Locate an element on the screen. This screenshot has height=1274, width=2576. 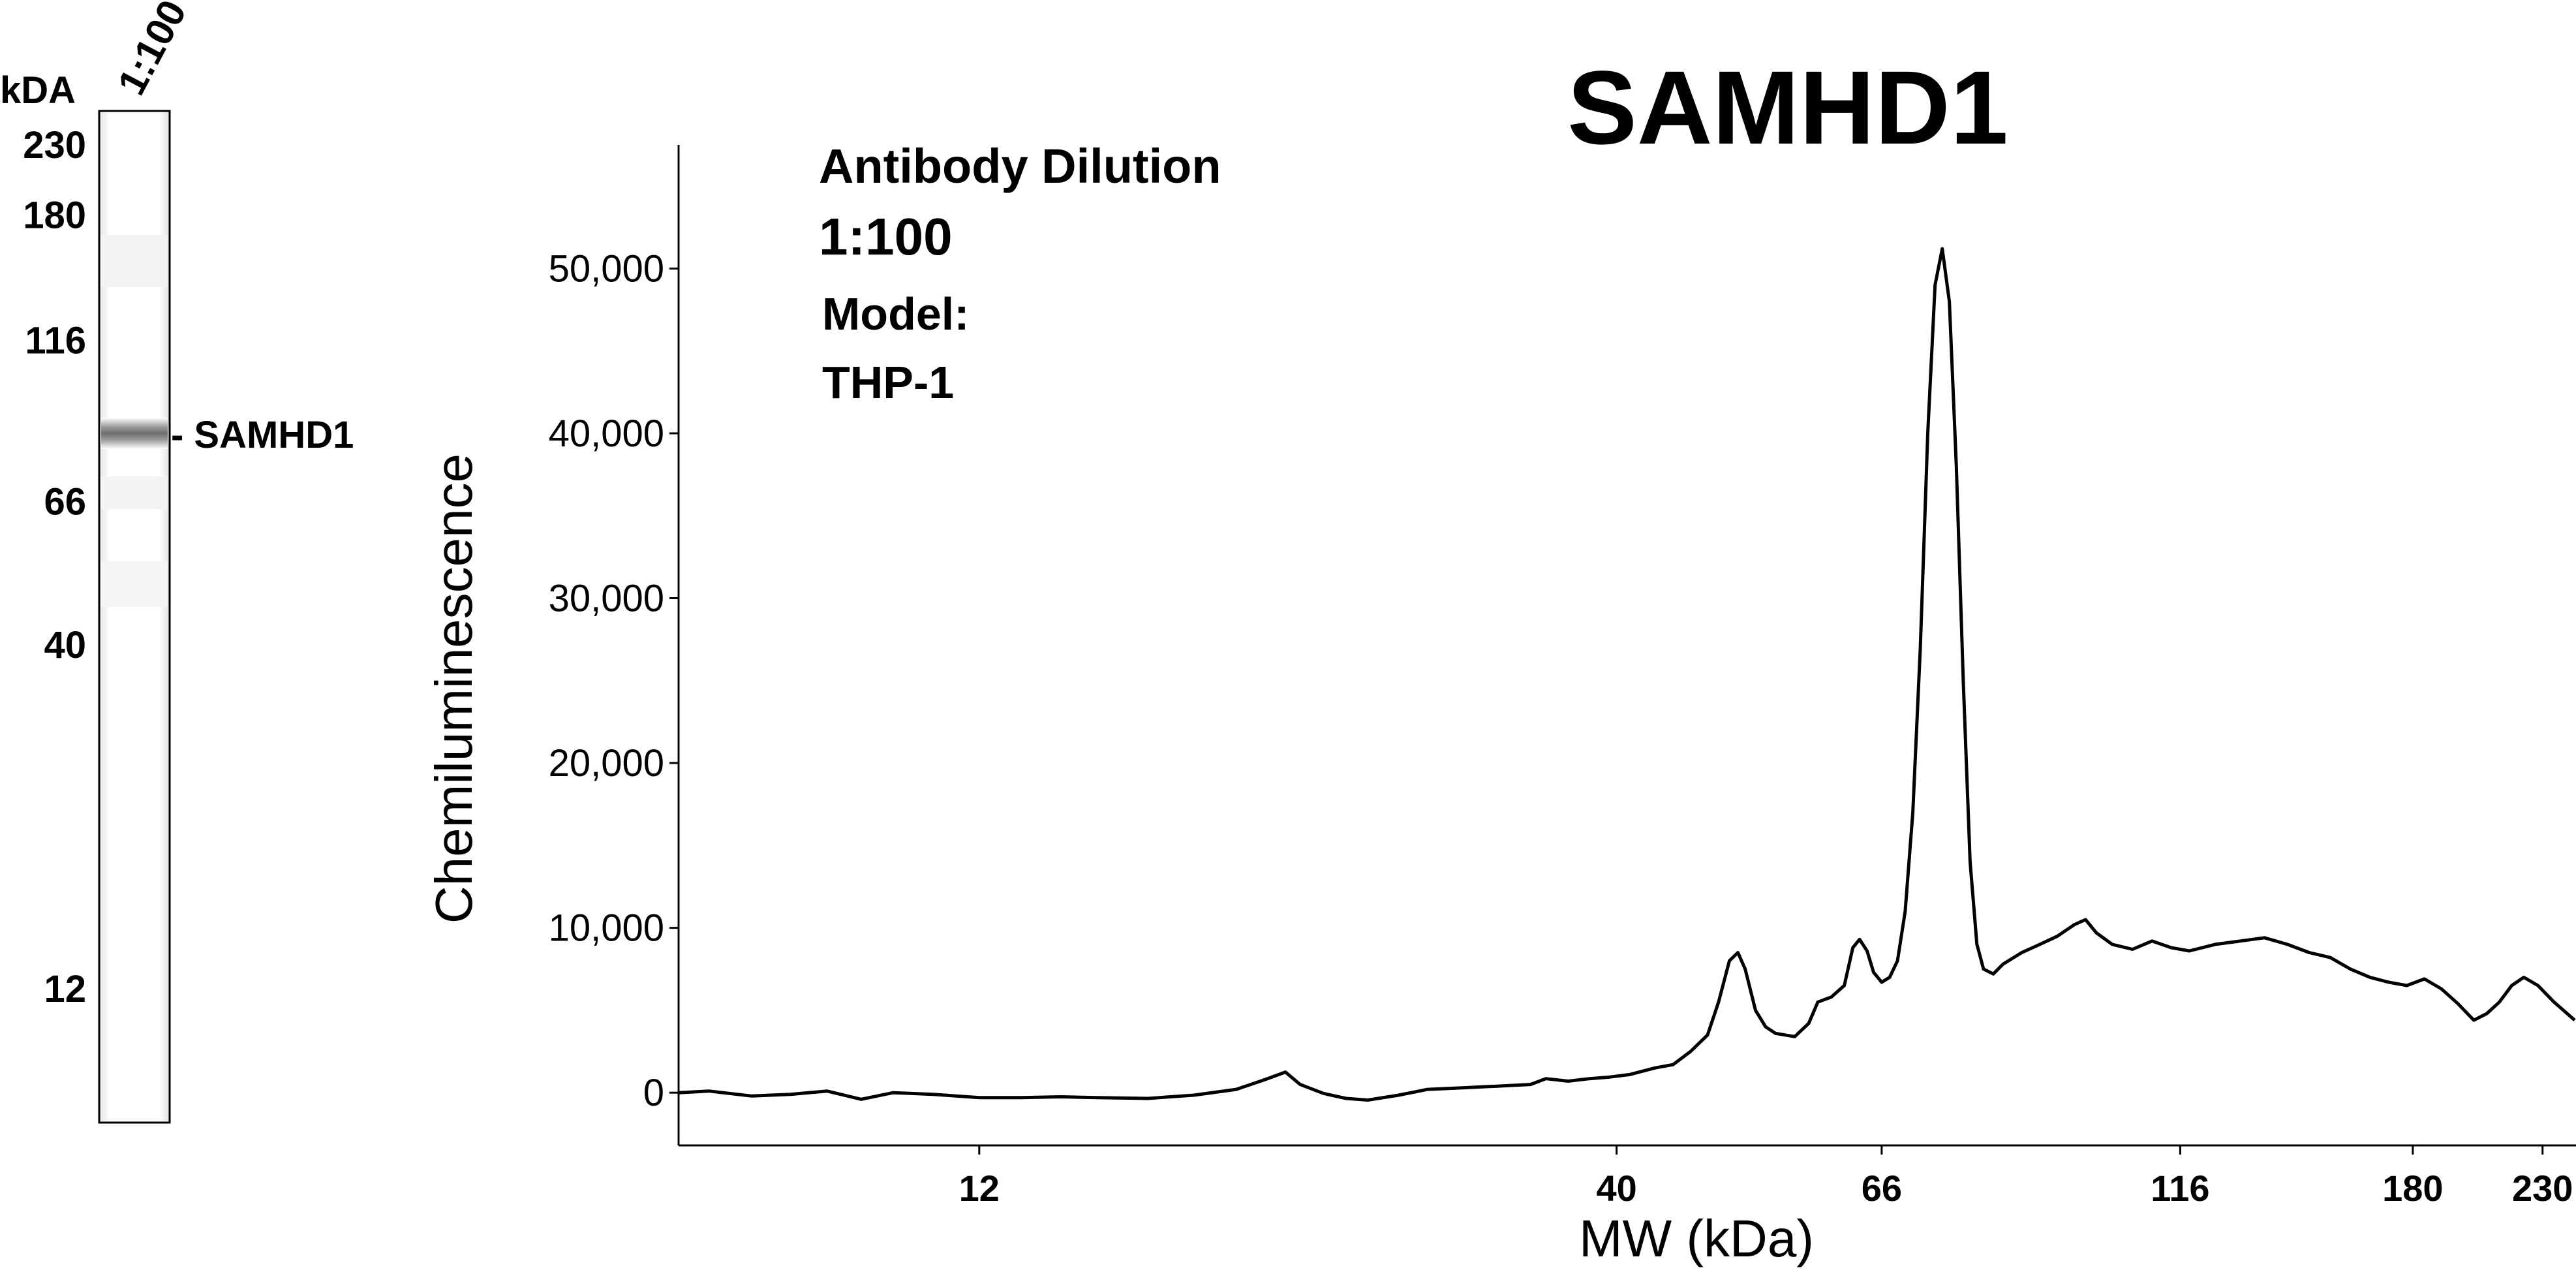
annotation-dilution-value: 1:100 is located at coordinates (886, 237).